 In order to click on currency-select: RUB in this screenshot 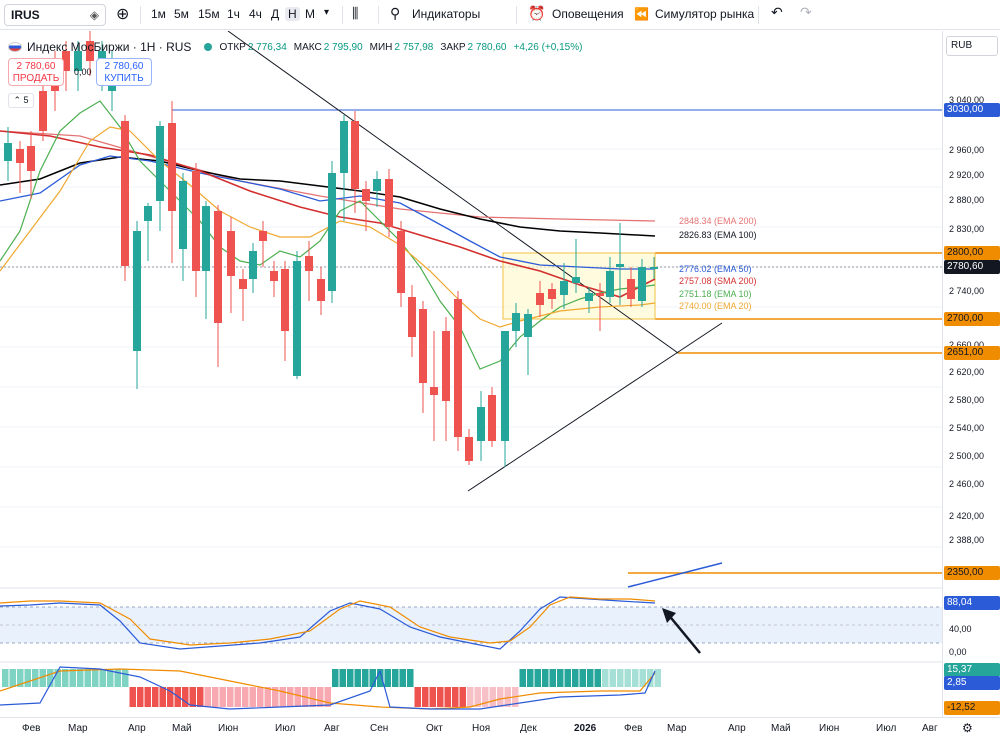, I will do `click(972, 46)`.